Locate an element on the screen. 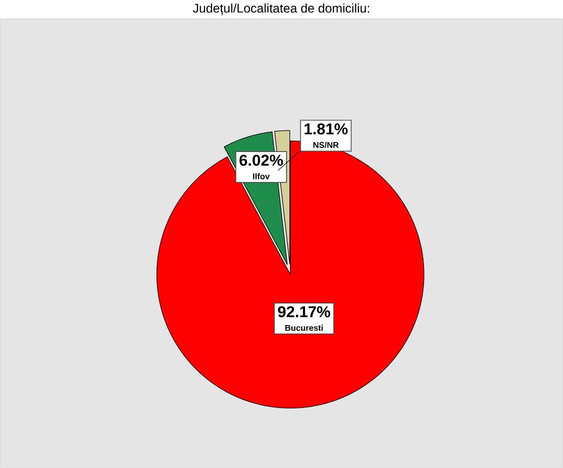 The width and height of the screenshot is (563, 468). data-label: 6.02% is located at coordinates (261, 160).